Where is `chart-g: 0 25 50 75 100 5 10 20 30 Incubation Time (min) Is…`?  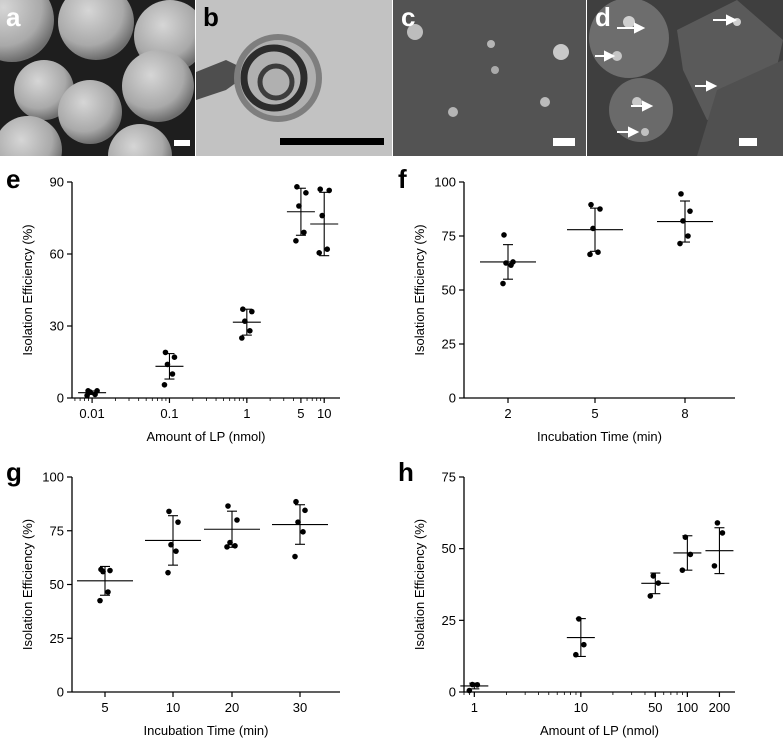 chart-g: 0 25 50 75 100 5 10 20 30 Incubation Time (min) Is… is located at coordinates (180, 604).